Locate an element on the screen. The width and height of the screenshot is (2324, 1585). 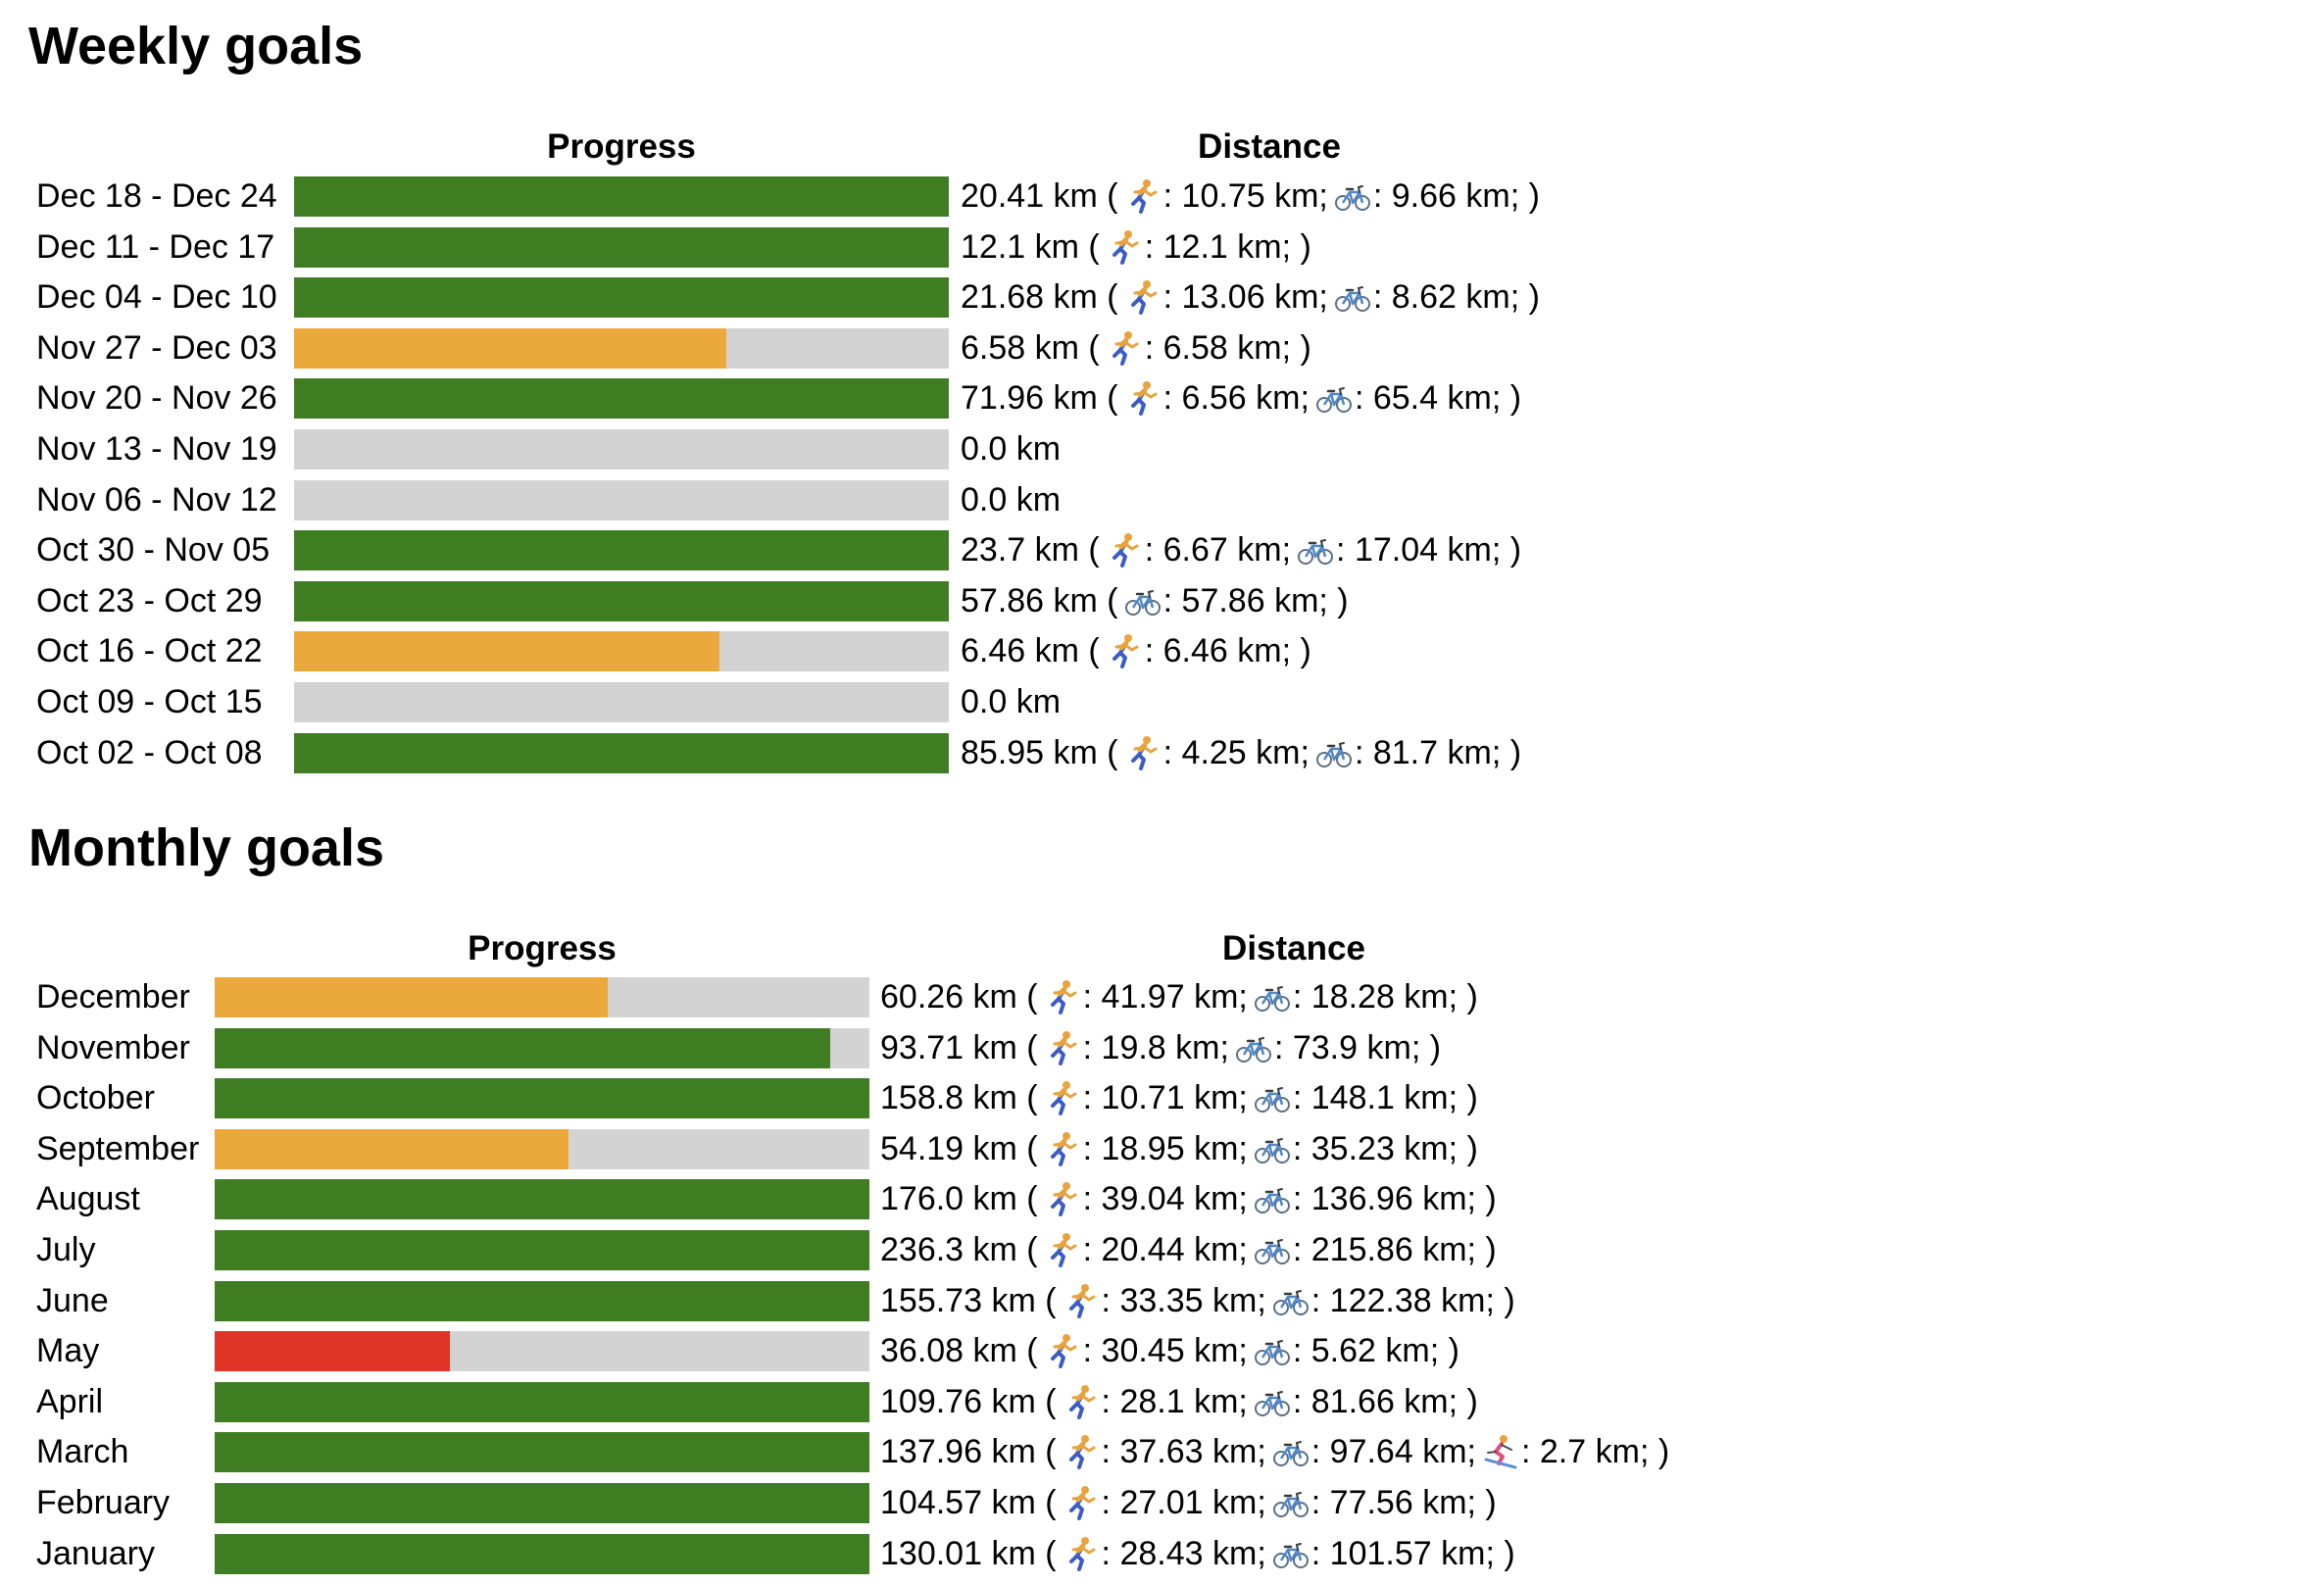
distance-cell: 21.68 km (: 13.06 km;: 8.62 km; ) is located at coordinates (1250, 297).